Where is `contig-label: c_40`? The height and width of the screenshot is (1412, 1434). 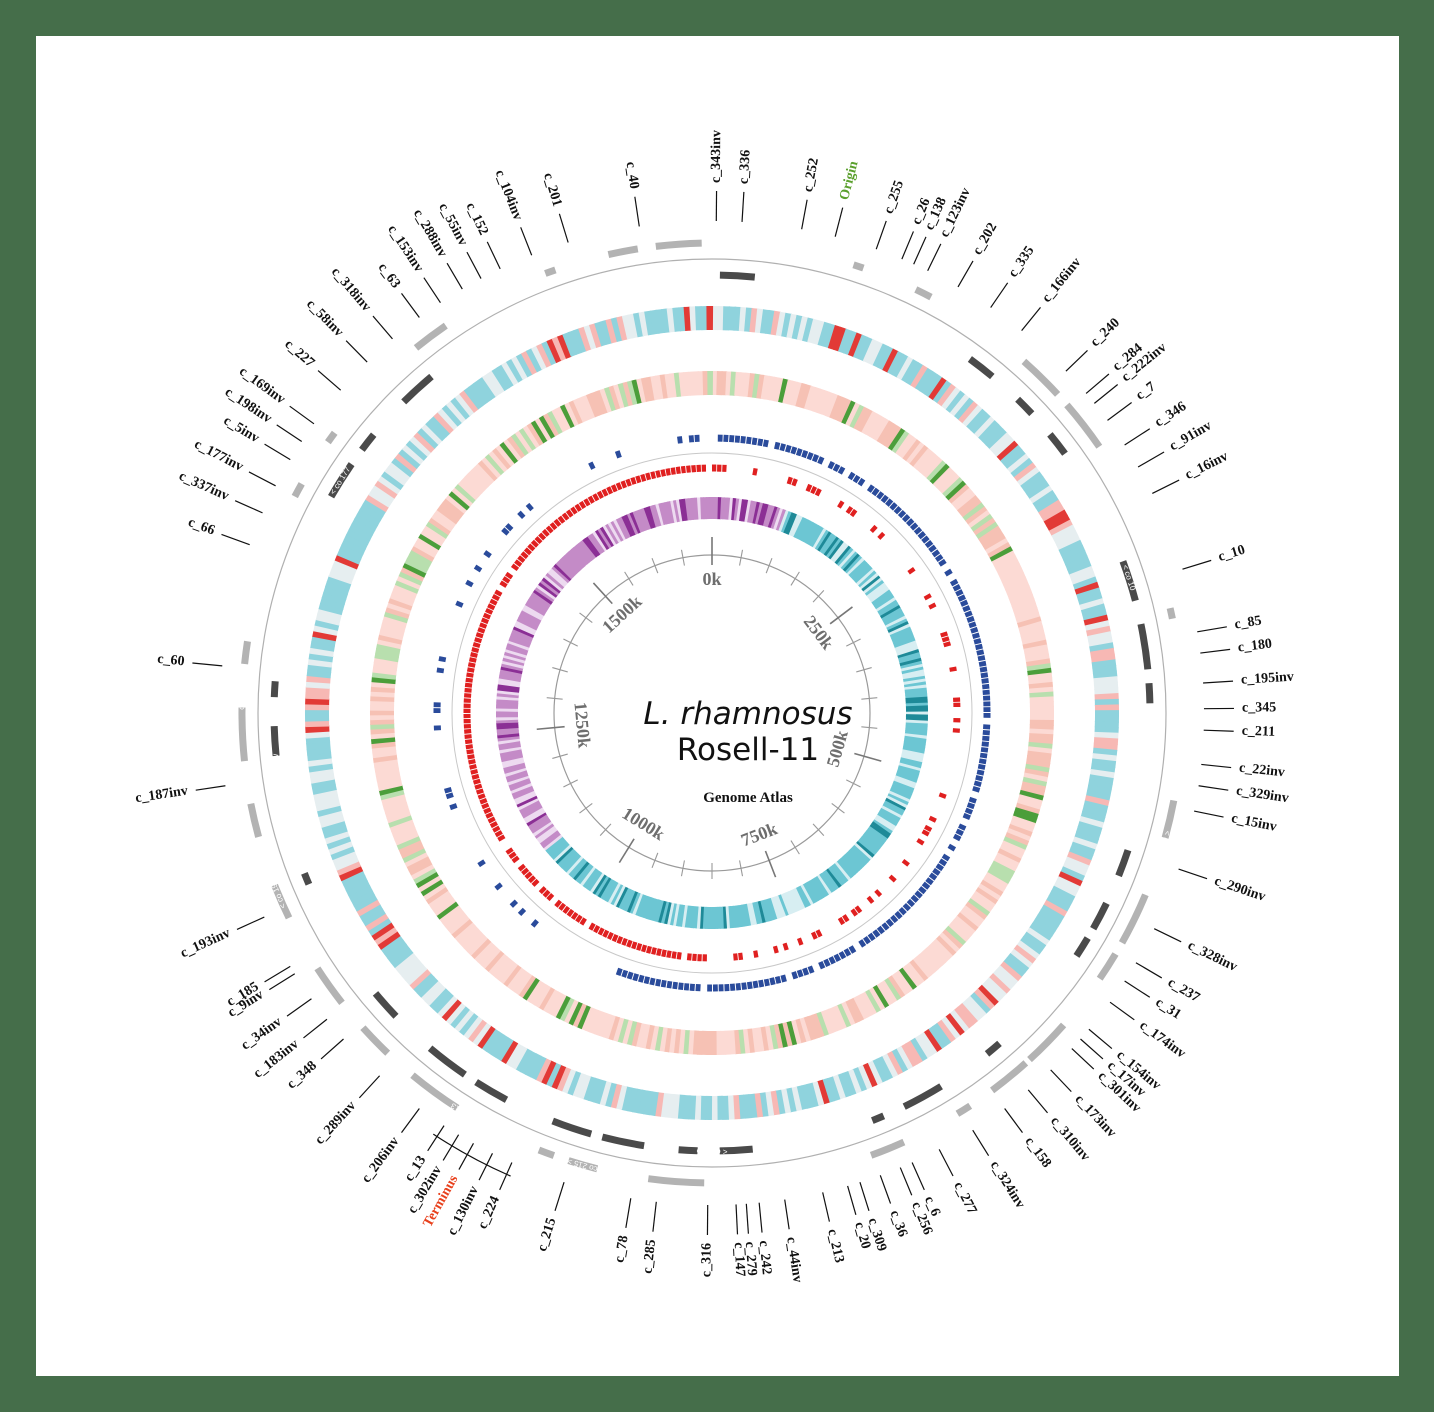 contig-label: c_40 is located at coordinates (632, 175).